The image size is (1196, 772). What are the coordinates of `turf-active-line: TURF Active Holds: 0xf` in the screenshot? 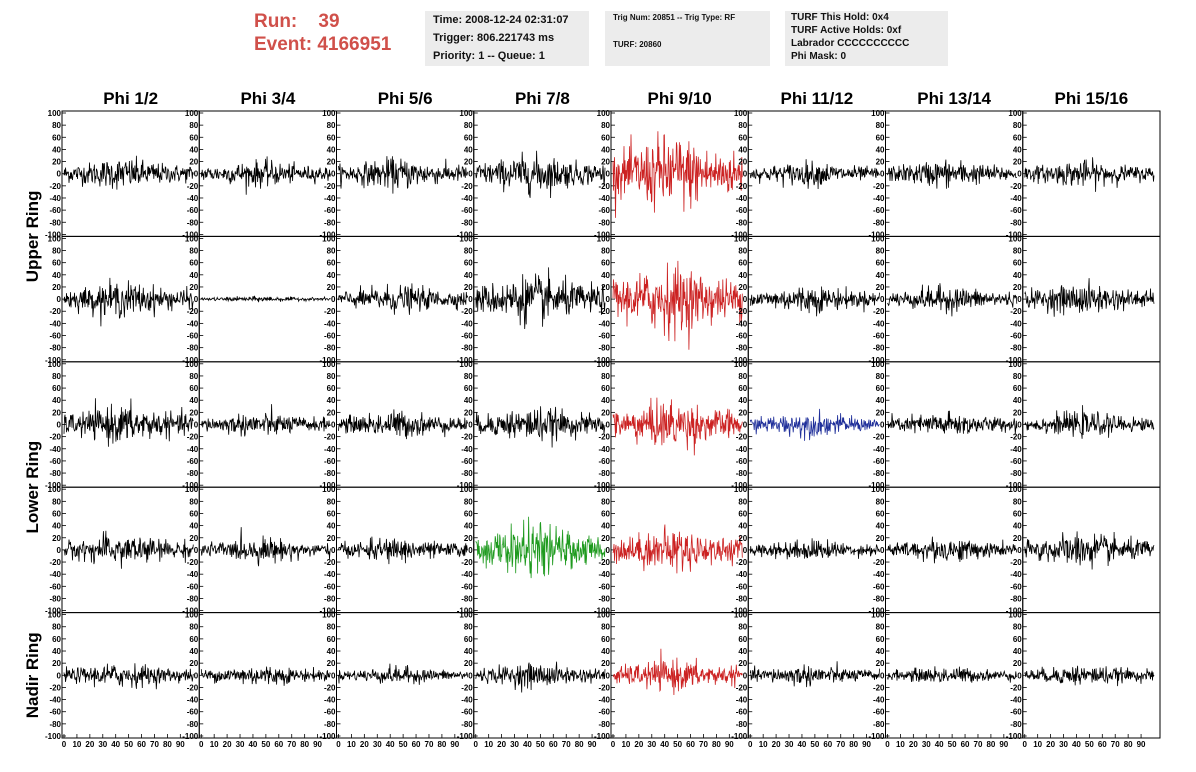 It's located at (846, 30).